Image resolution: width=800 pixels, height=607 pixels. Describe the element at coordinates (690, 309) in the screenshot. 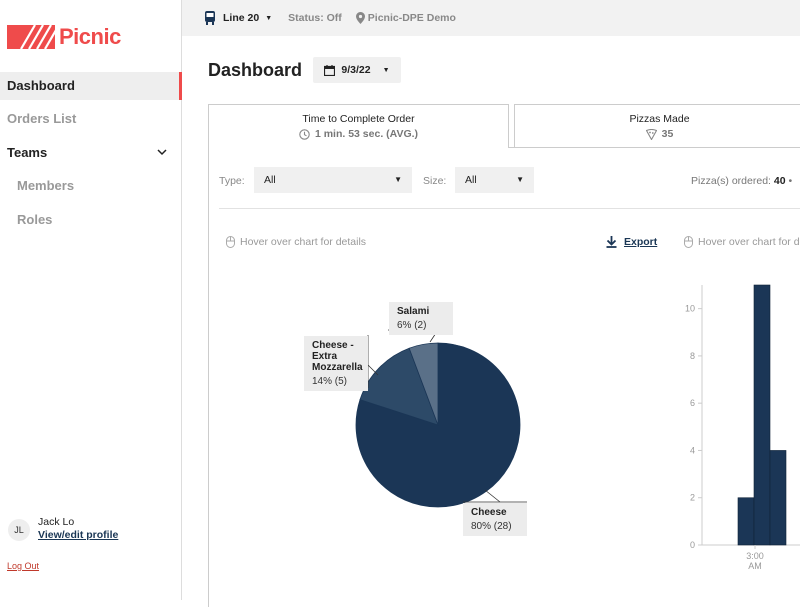

I see `y-tick-label: 10` at that location.